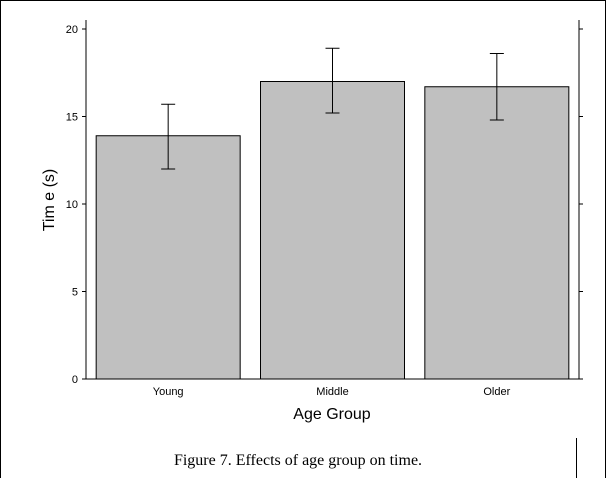 Image resolution: width=611 pixels, height=478 pixels. I want to click on figure-caption: Figure 7. Effects of age group on time., so click(298, 460).